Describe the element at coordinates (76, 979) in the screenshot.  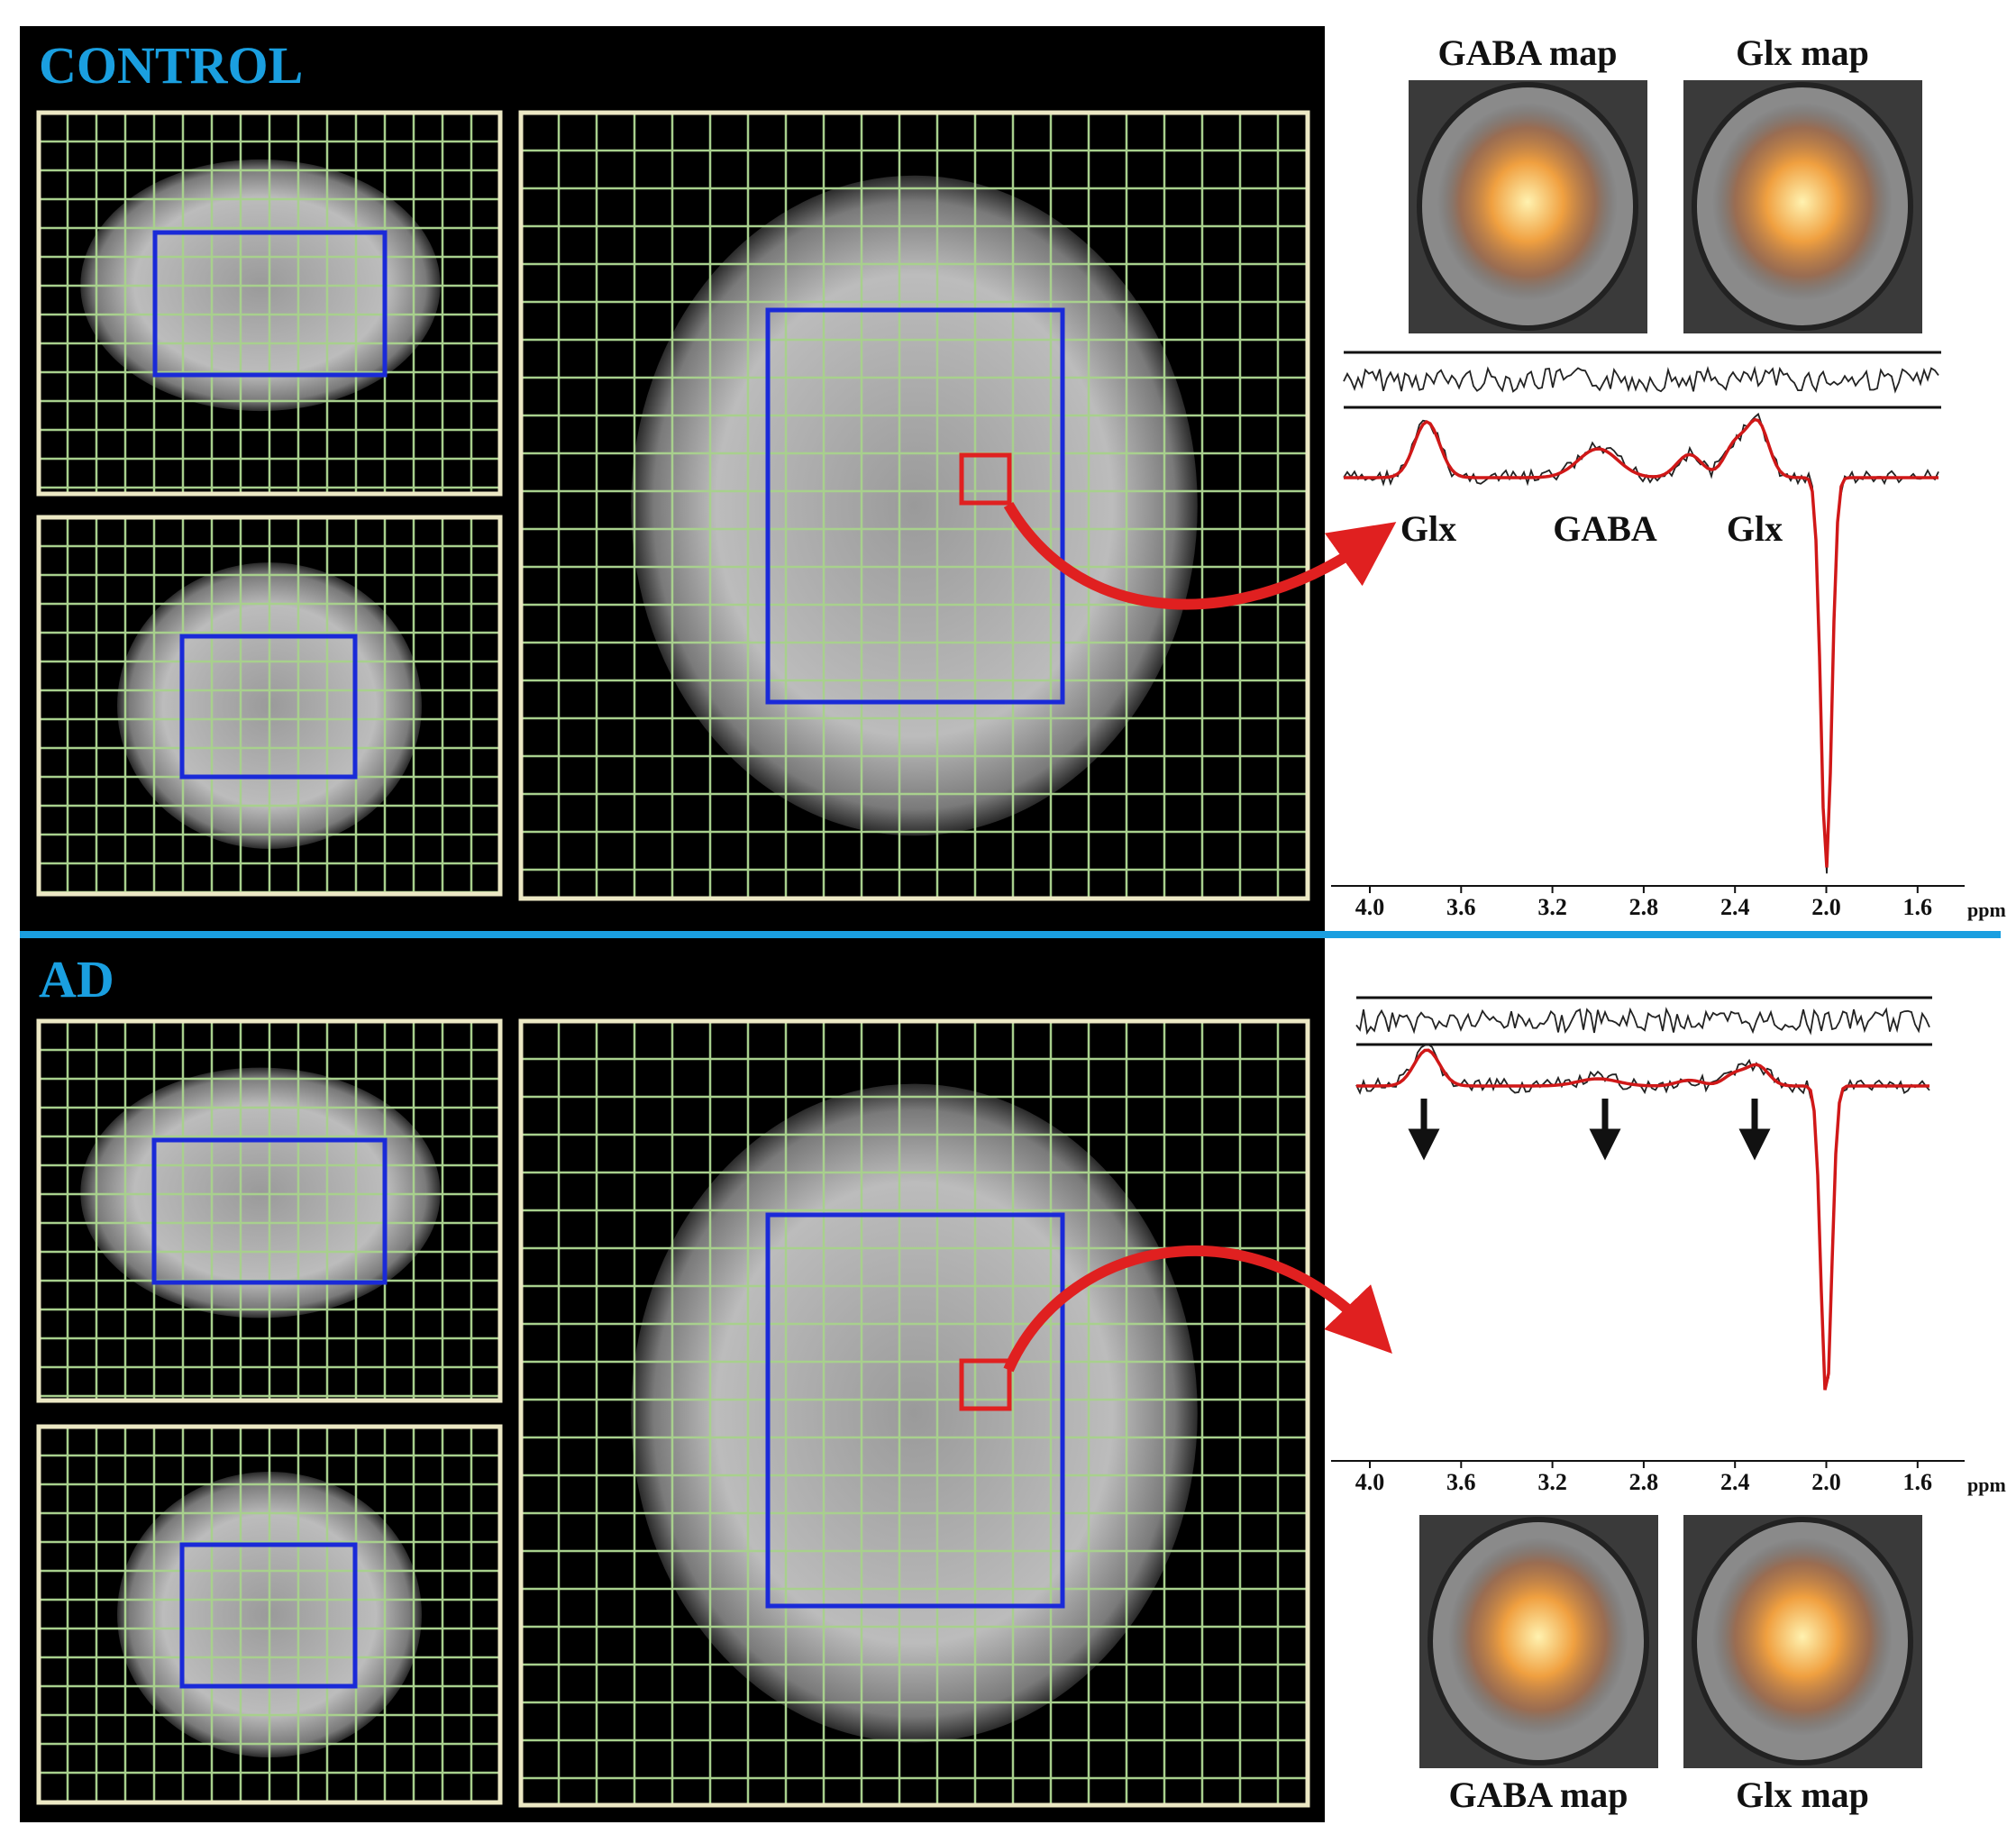
I see `group-label: AD` at that location.